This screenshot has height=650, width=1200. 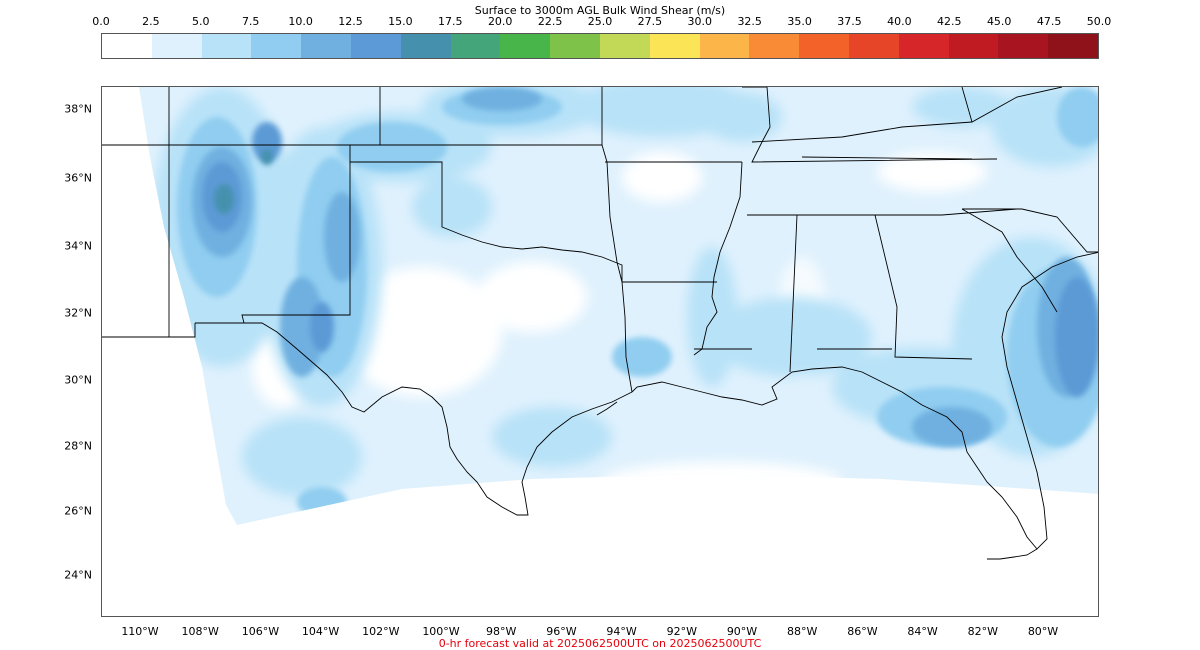 What do you see at coordinates (78, 511) in the screenshot?
I see `latitude-label: 26°N` at bounding box center [78, 511].